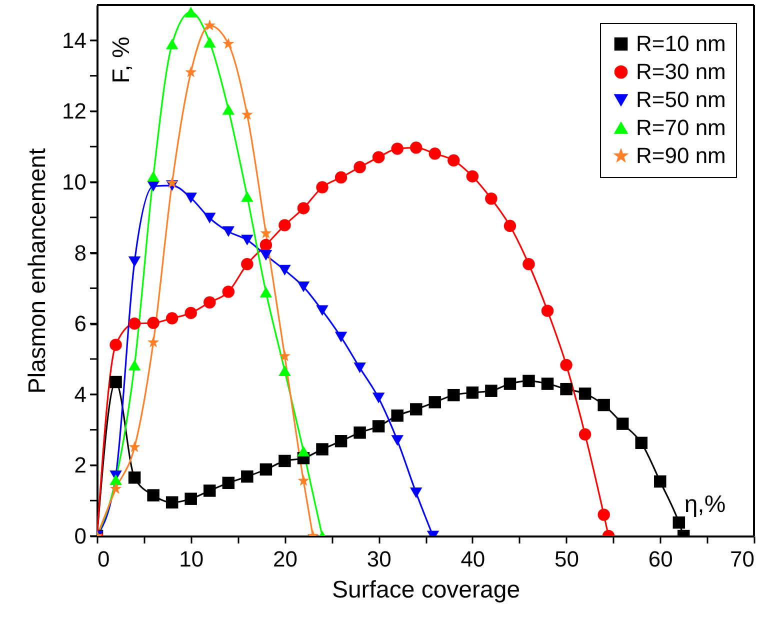  What do you see at coordinates (742, 559) in the screenshot?
I see `x-tick-label: 70` at bounding box center [742, 559].